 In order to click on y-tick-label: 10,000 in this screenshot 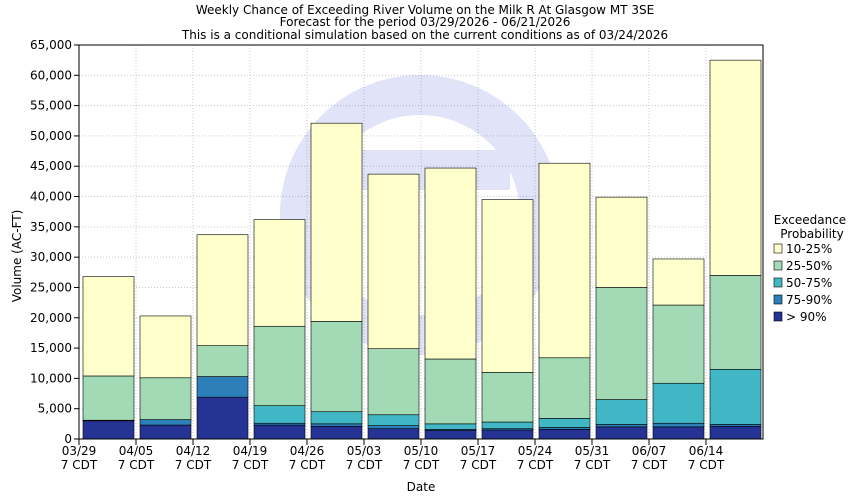, I will do `click(51, 378)`.